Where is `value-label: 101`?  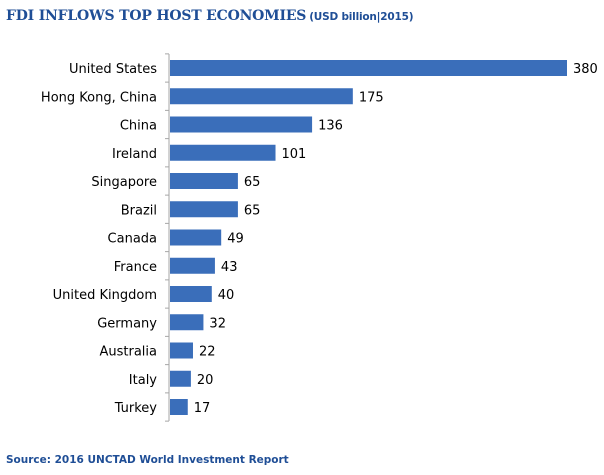
value-label: 101 is located at coordinates (294, 154).